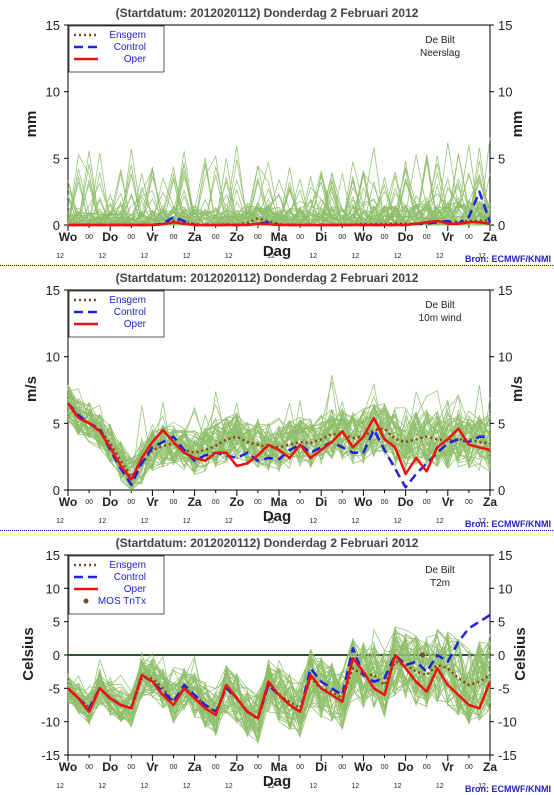  I want to click on y-axis-title-left: mm, so click(31, 124).